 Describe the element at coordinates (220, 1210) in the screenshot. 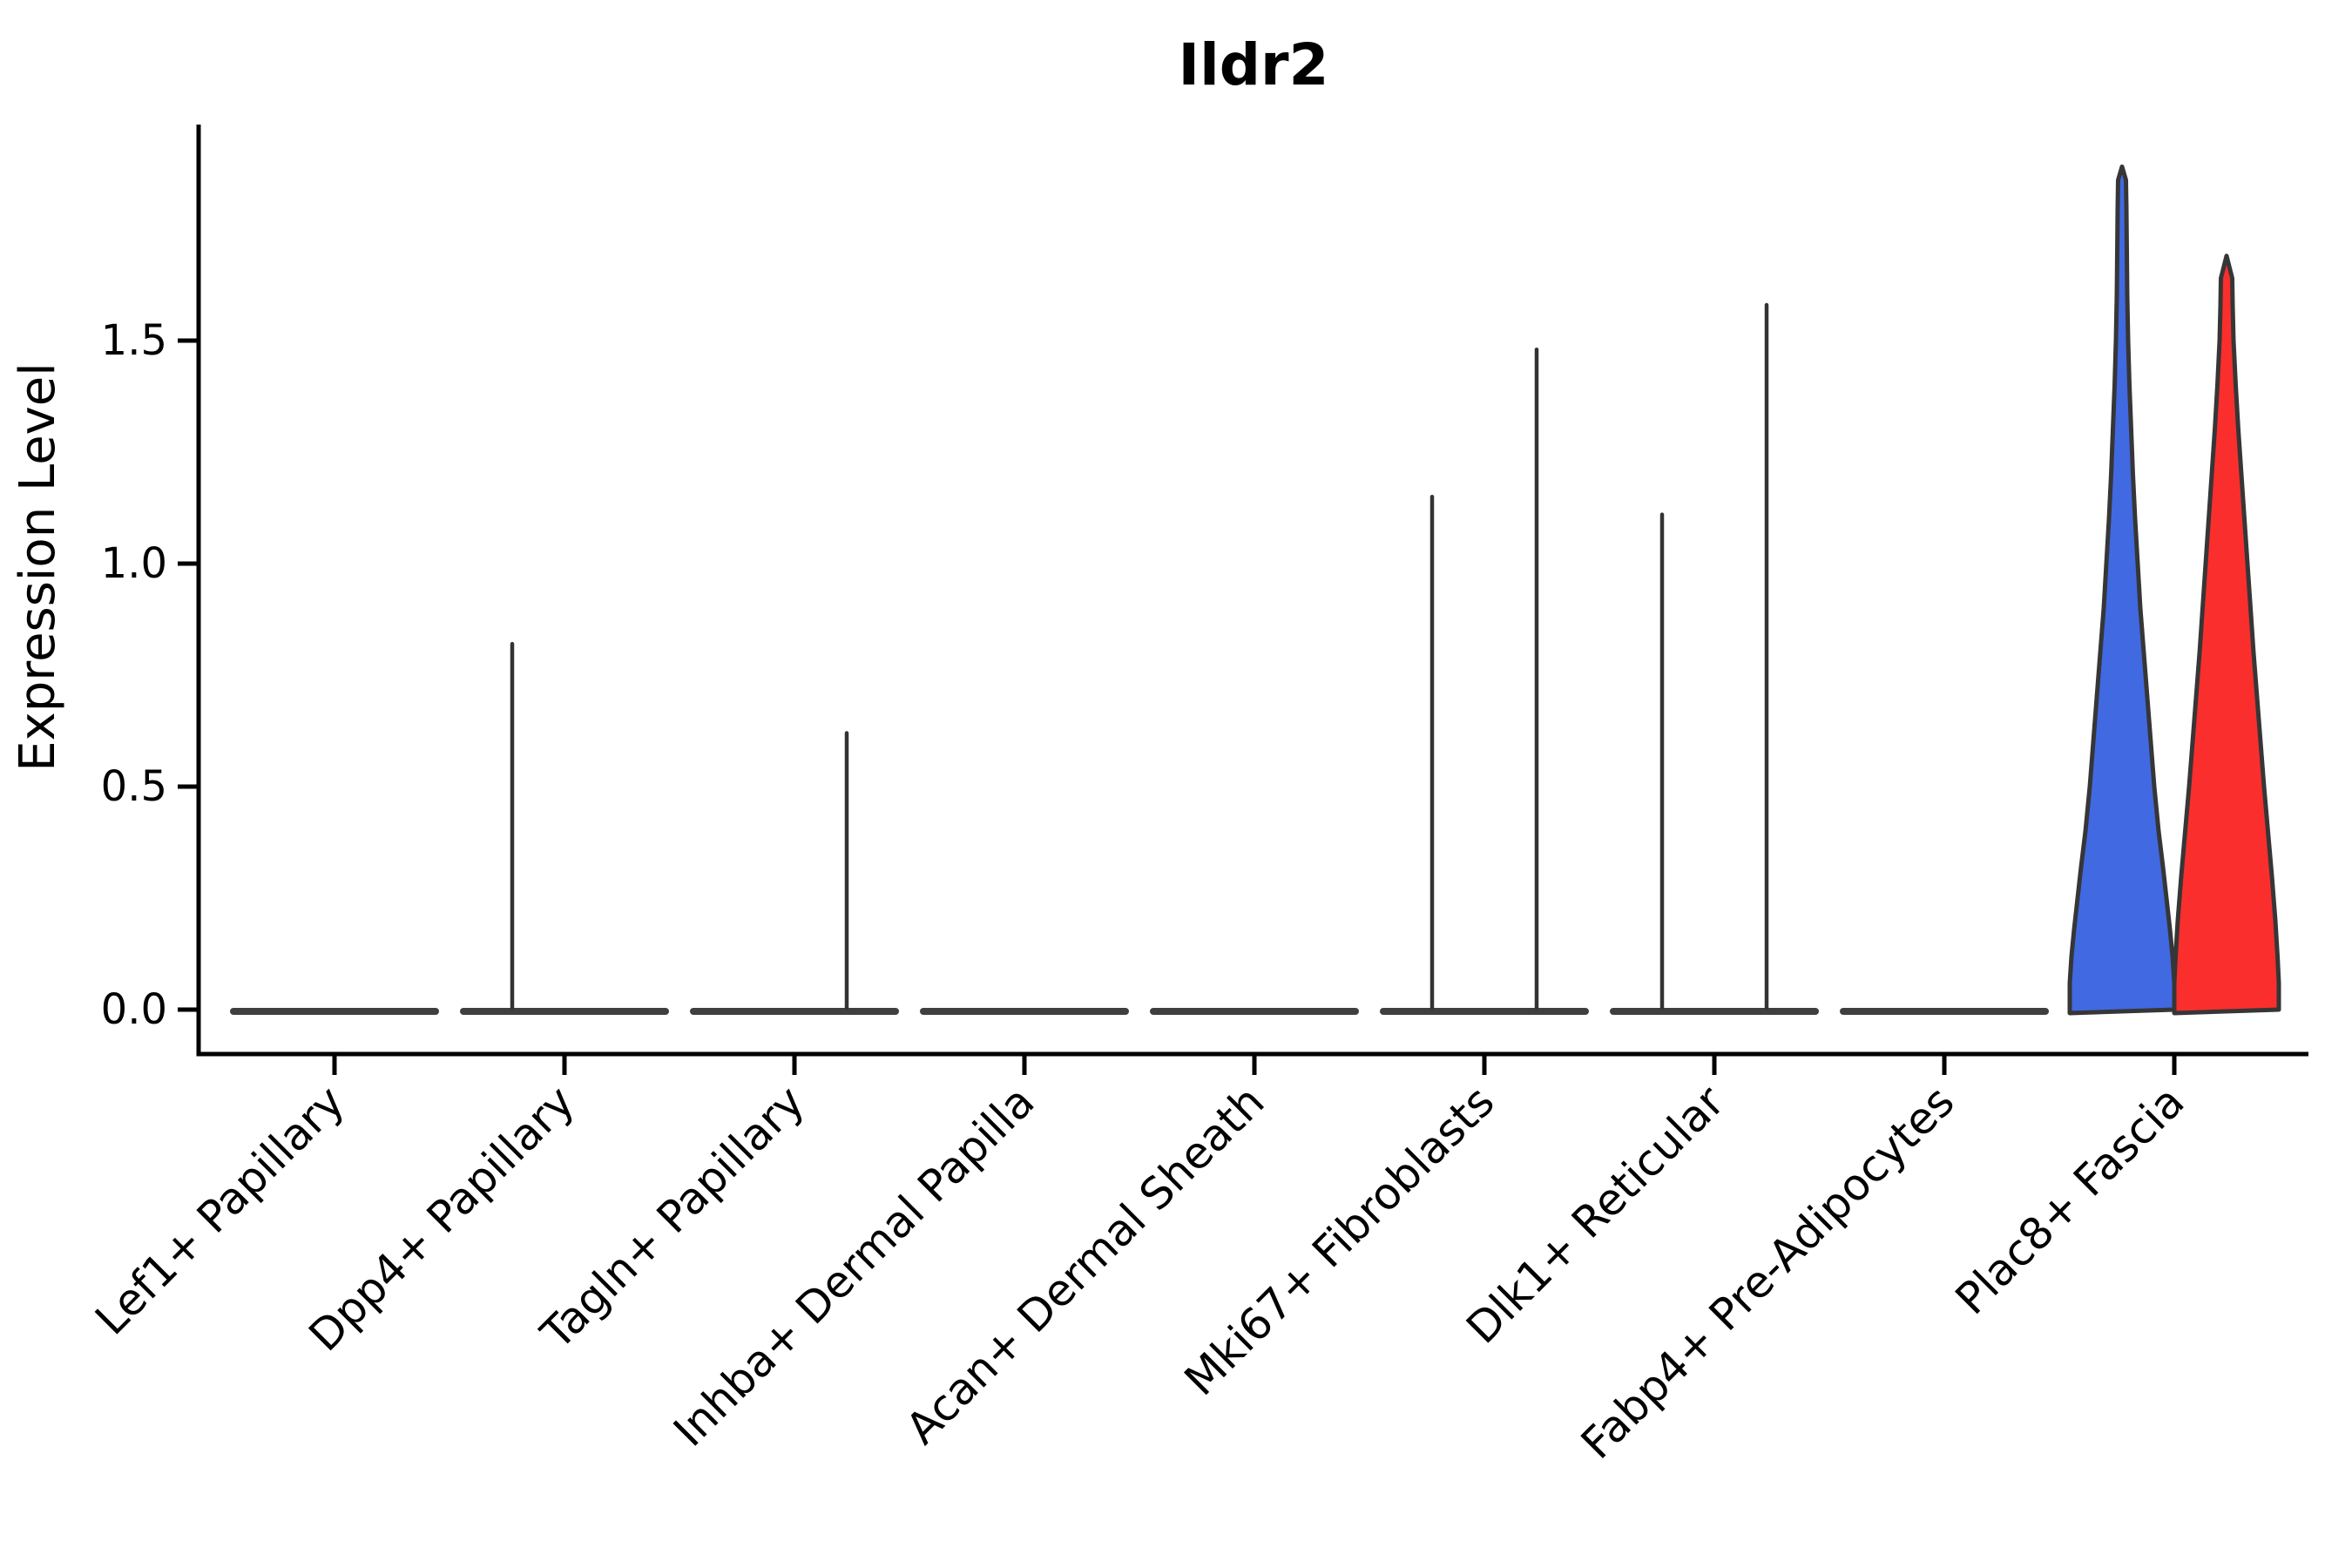

I see `x-tick-label: Lef1+ Papillary` at that location.